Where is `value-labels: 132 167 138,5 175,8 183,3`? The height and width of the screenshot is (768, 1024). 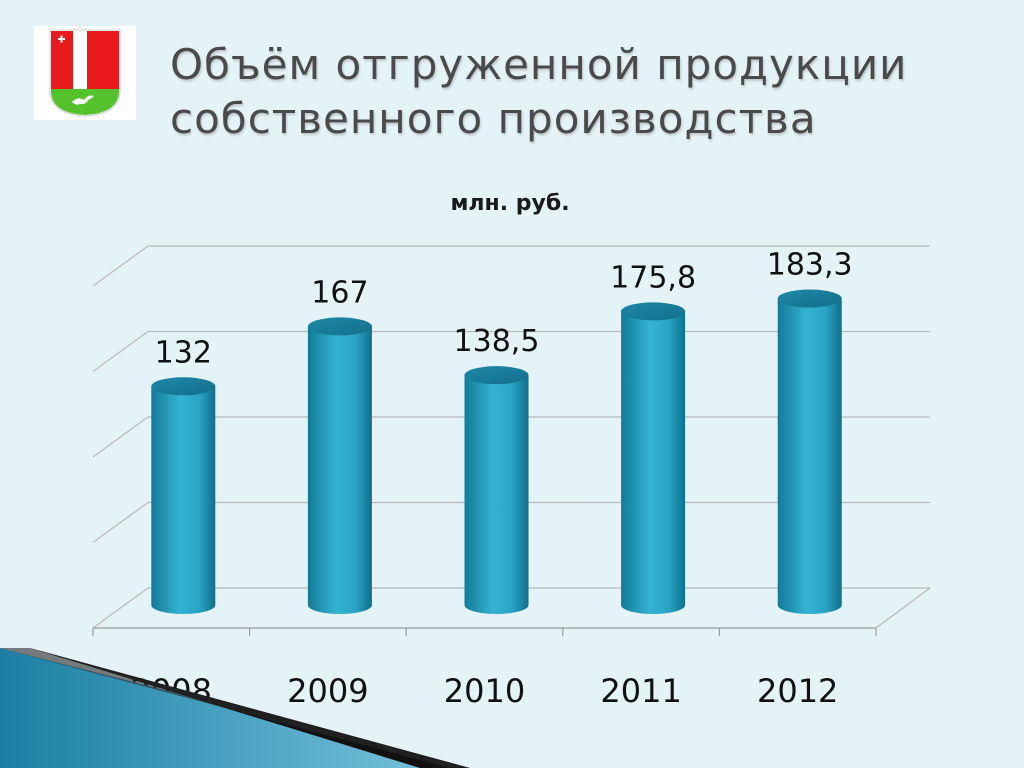
value-labels: 132 167 138,5 175,8 183,3 is located at coordinates (504, 309).